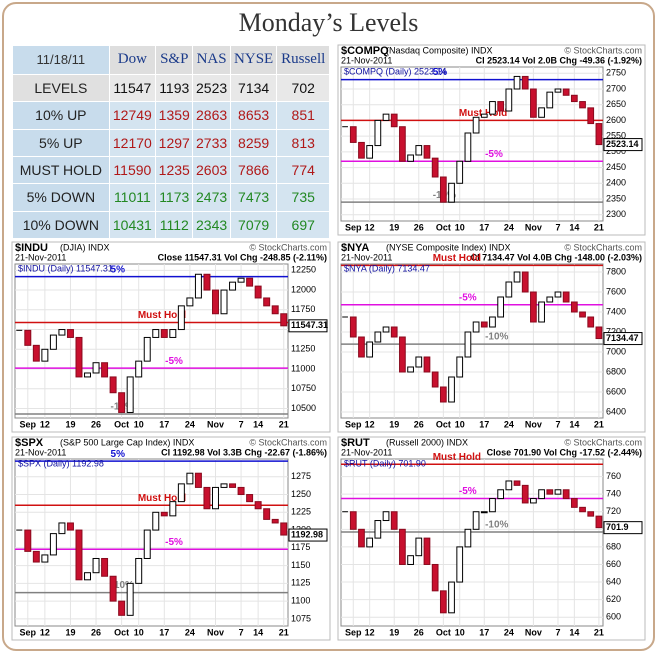  What do you see at coordinates (253, 142) in the screenshot?
I see `table-cell: 8259` at bounding box center [253, 142].